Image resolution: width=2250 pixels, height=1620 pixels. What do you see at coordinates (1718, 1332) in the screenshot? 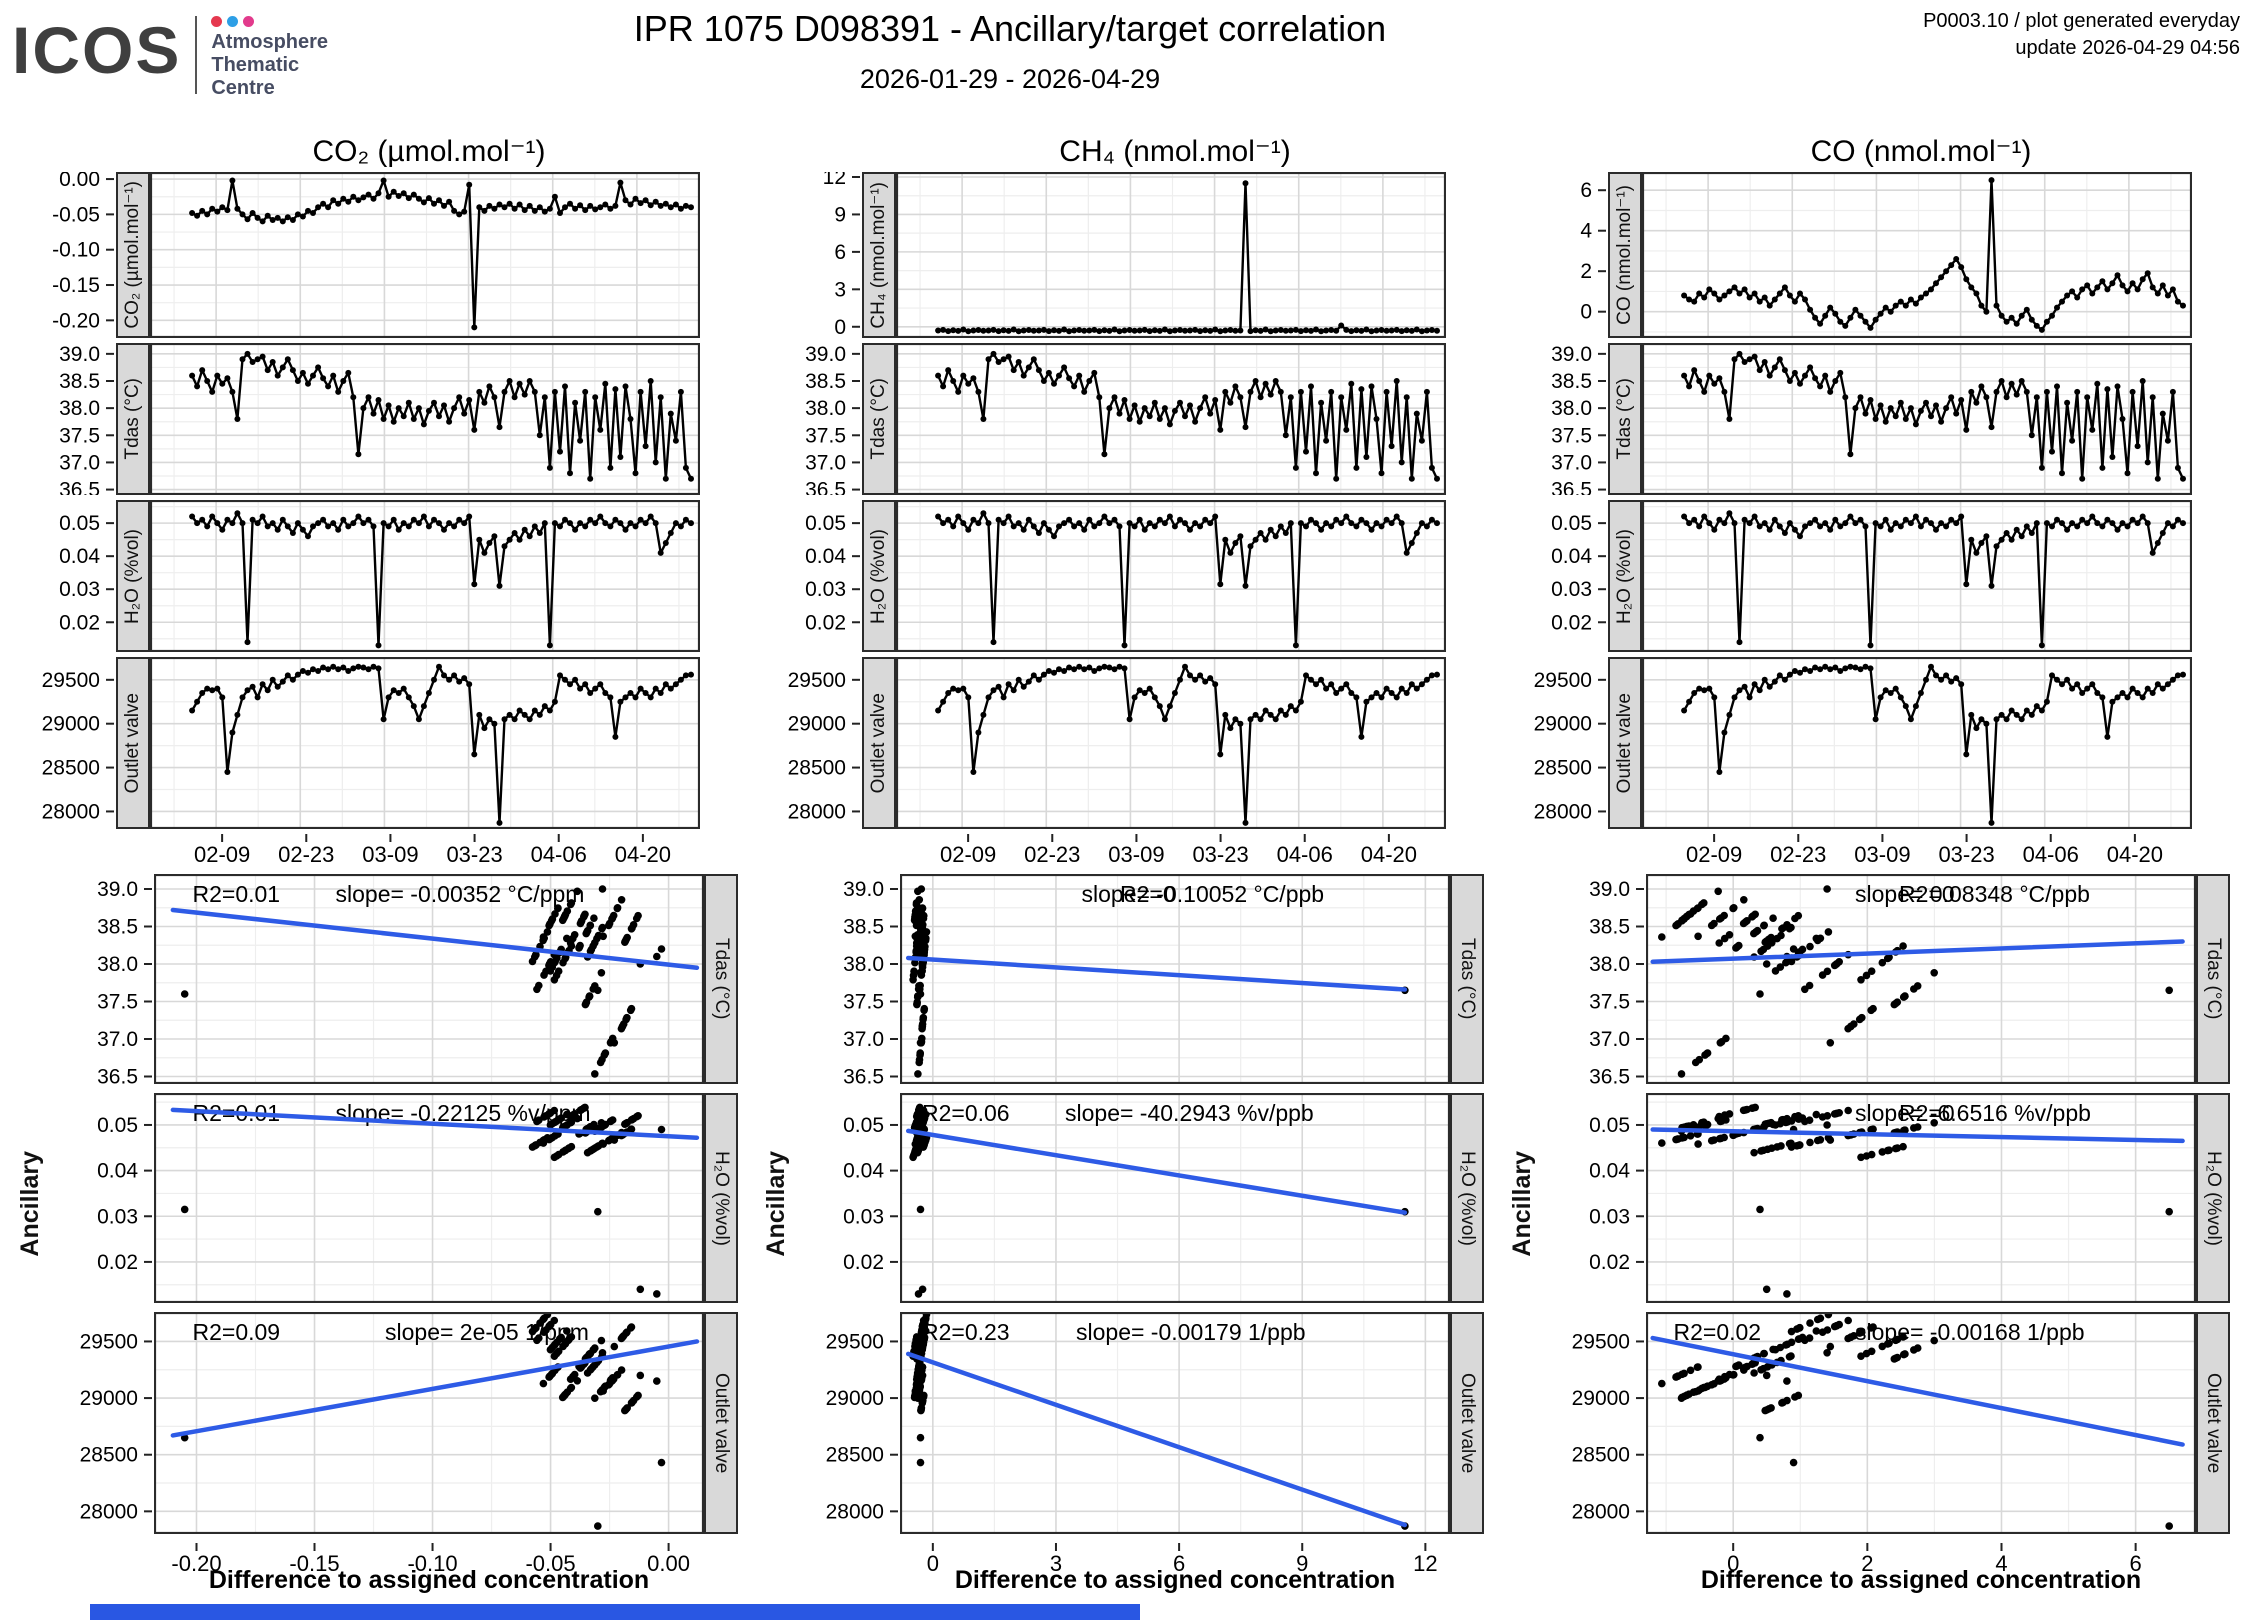
I see `svg-text: R2=0.02` at bounding box center [1718, 1332].